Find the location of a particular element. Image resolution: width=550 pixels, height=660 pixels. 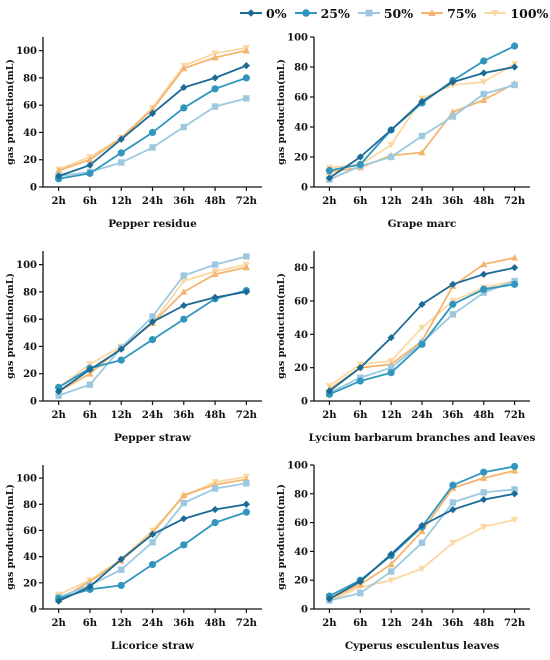

legend-label-4: 100% is located at coordinates (529, 13).